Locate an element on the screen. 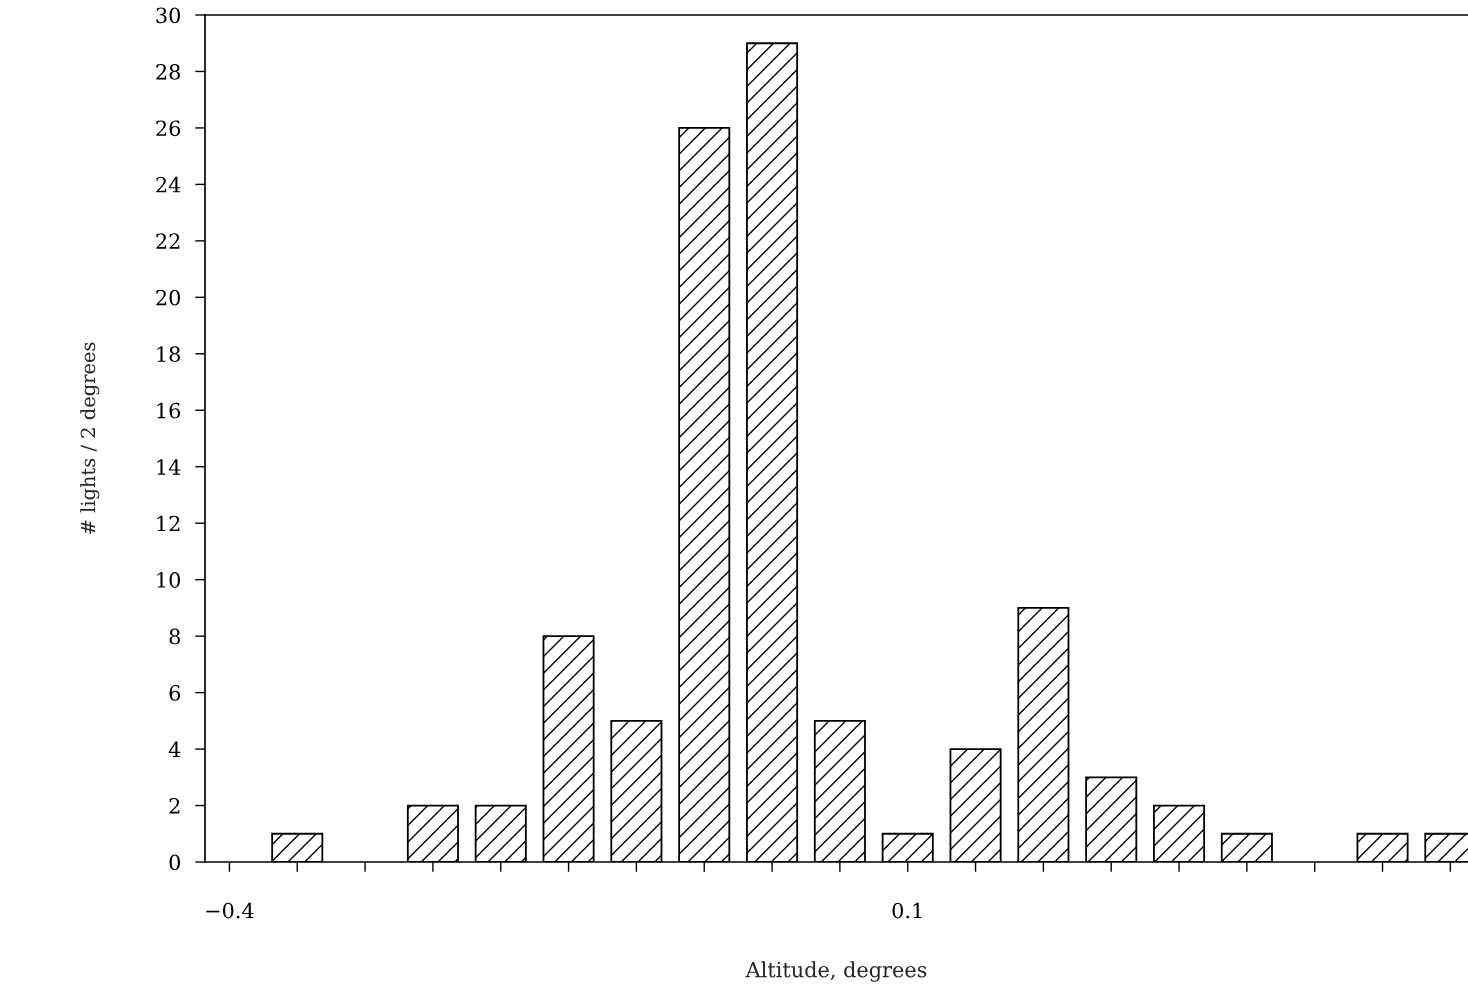 The image size is (1468, 985). y-tick-label: 14 is located at coordinates (169, 467).